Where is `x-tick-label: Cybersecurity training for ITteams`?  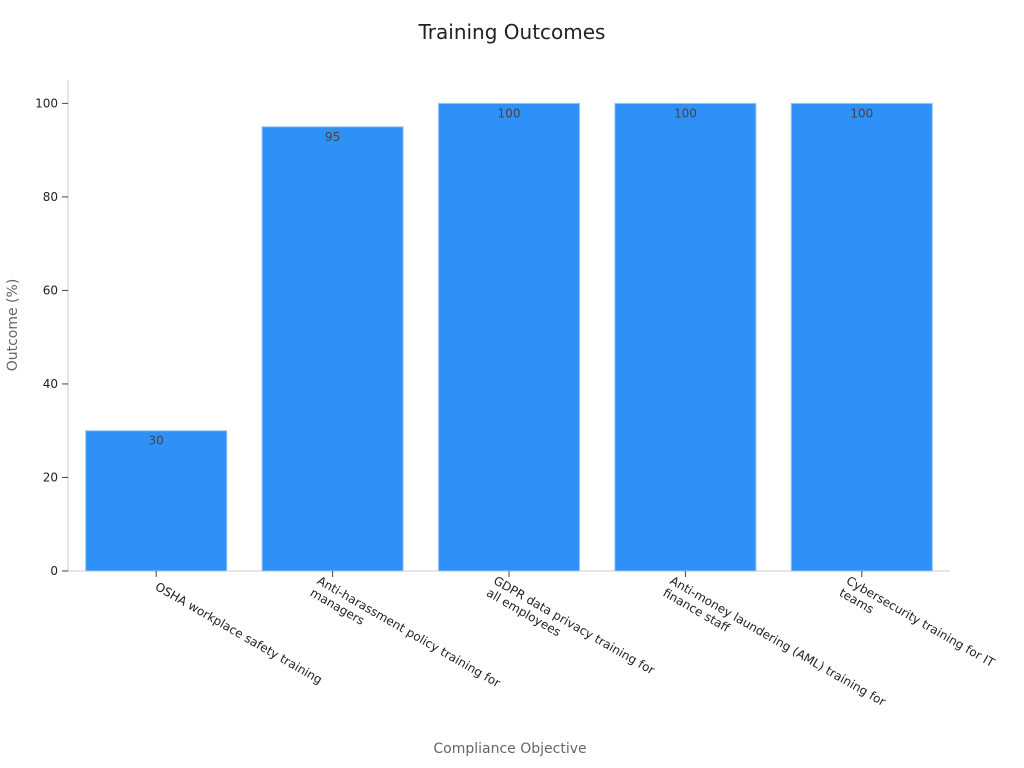
x-tick-label: Cybersecurity training for ITteams is located at coordinates (917, 627).